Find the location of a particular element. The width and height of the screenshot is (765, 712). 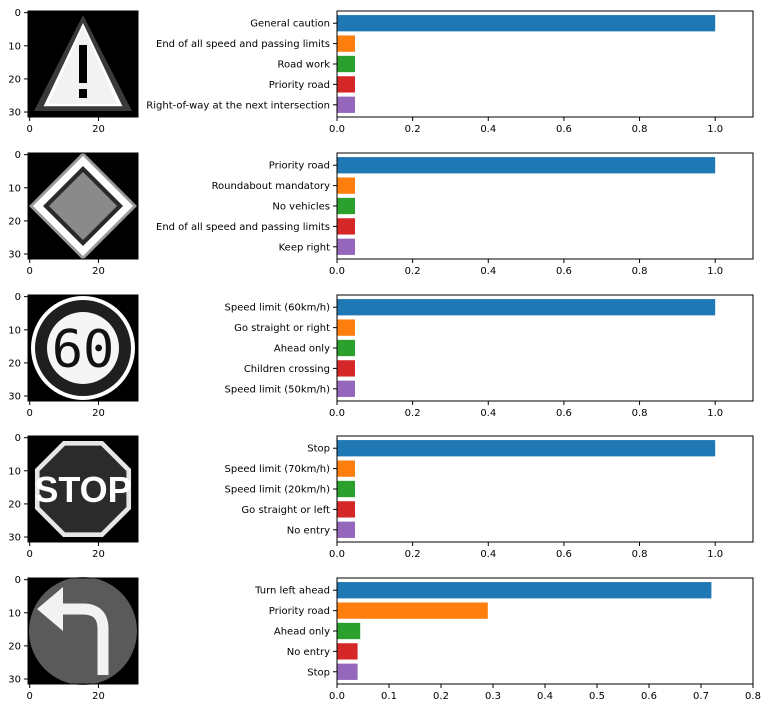

category-label: General caution is located at coordinates (290, 24).